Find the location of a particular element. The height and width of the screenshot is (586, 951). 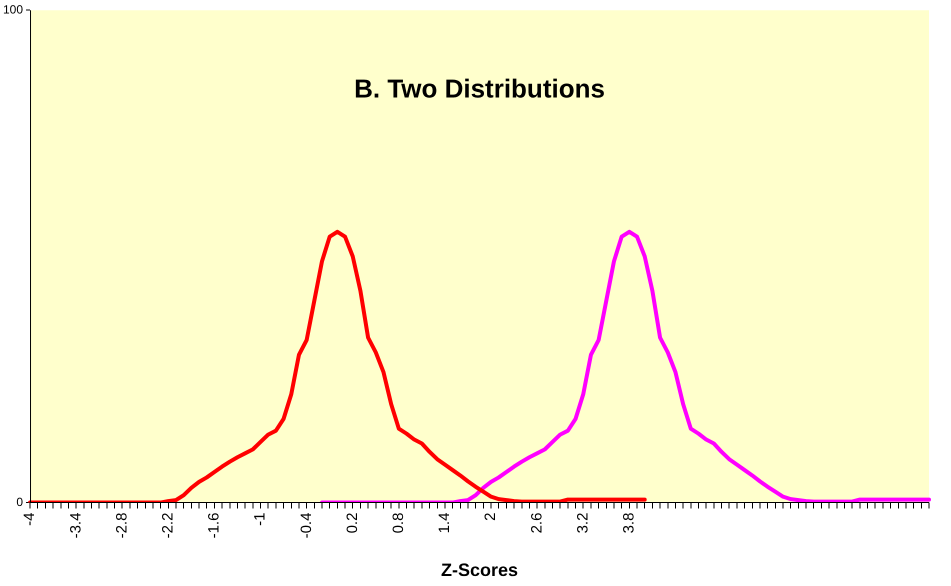

x-tick-label: -1.6 is located at coordinates (214, 525).